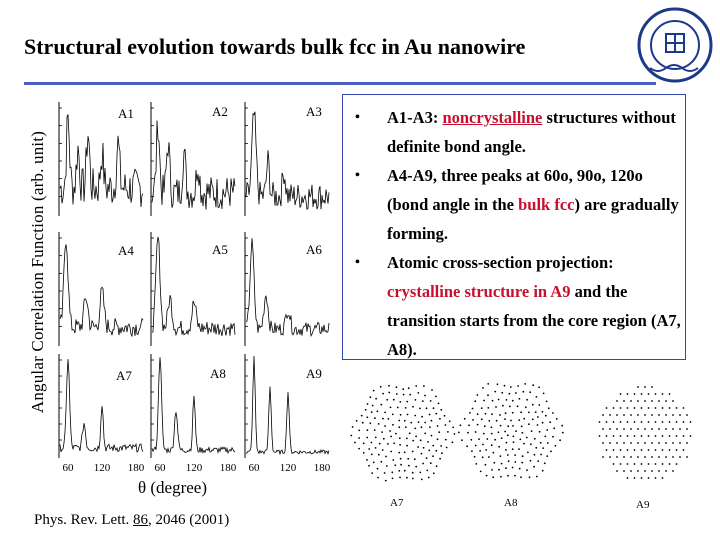  Describe the element at coordinates (37, 272) in the screenshot. I see `y-axis-label: Angular Correlation Function (arb. unit)` at that location.